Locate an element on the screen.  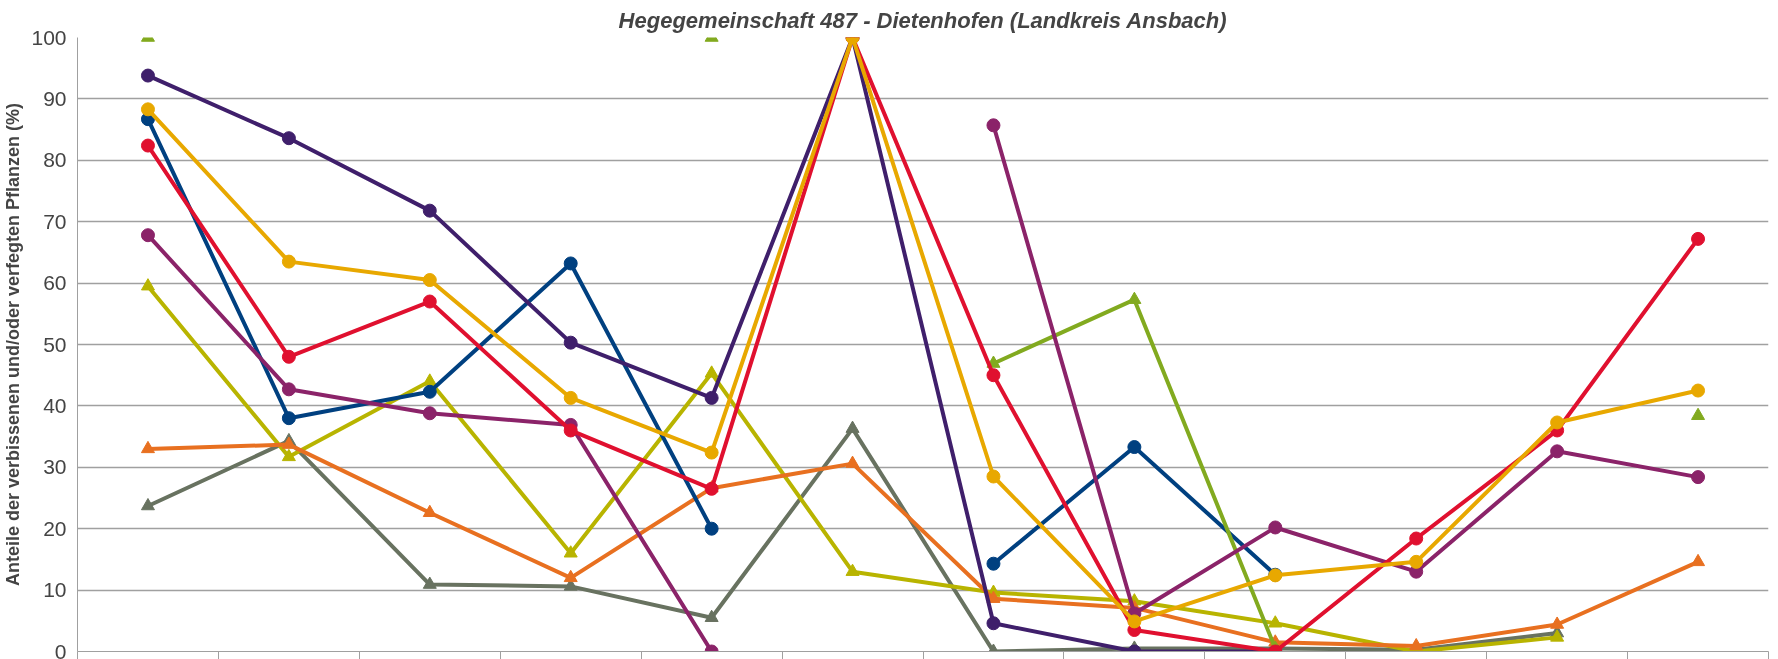
y-tick-label: 20 is located at coordinates (55, 528).